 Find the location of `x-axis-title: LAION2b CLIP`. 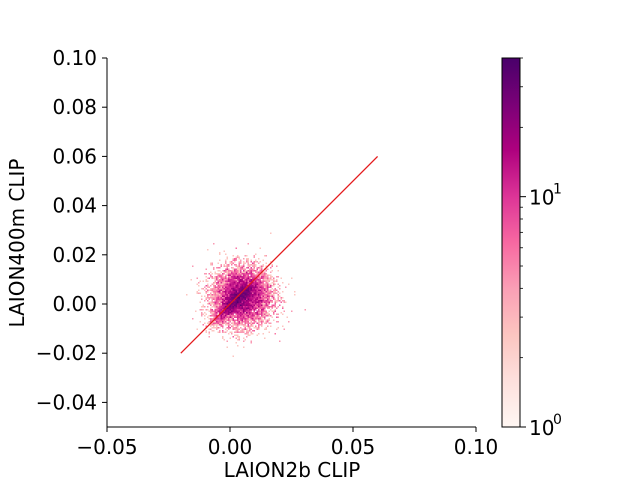

x-axis-title: LAION2b CLIP is located at coordinates (292, 469).